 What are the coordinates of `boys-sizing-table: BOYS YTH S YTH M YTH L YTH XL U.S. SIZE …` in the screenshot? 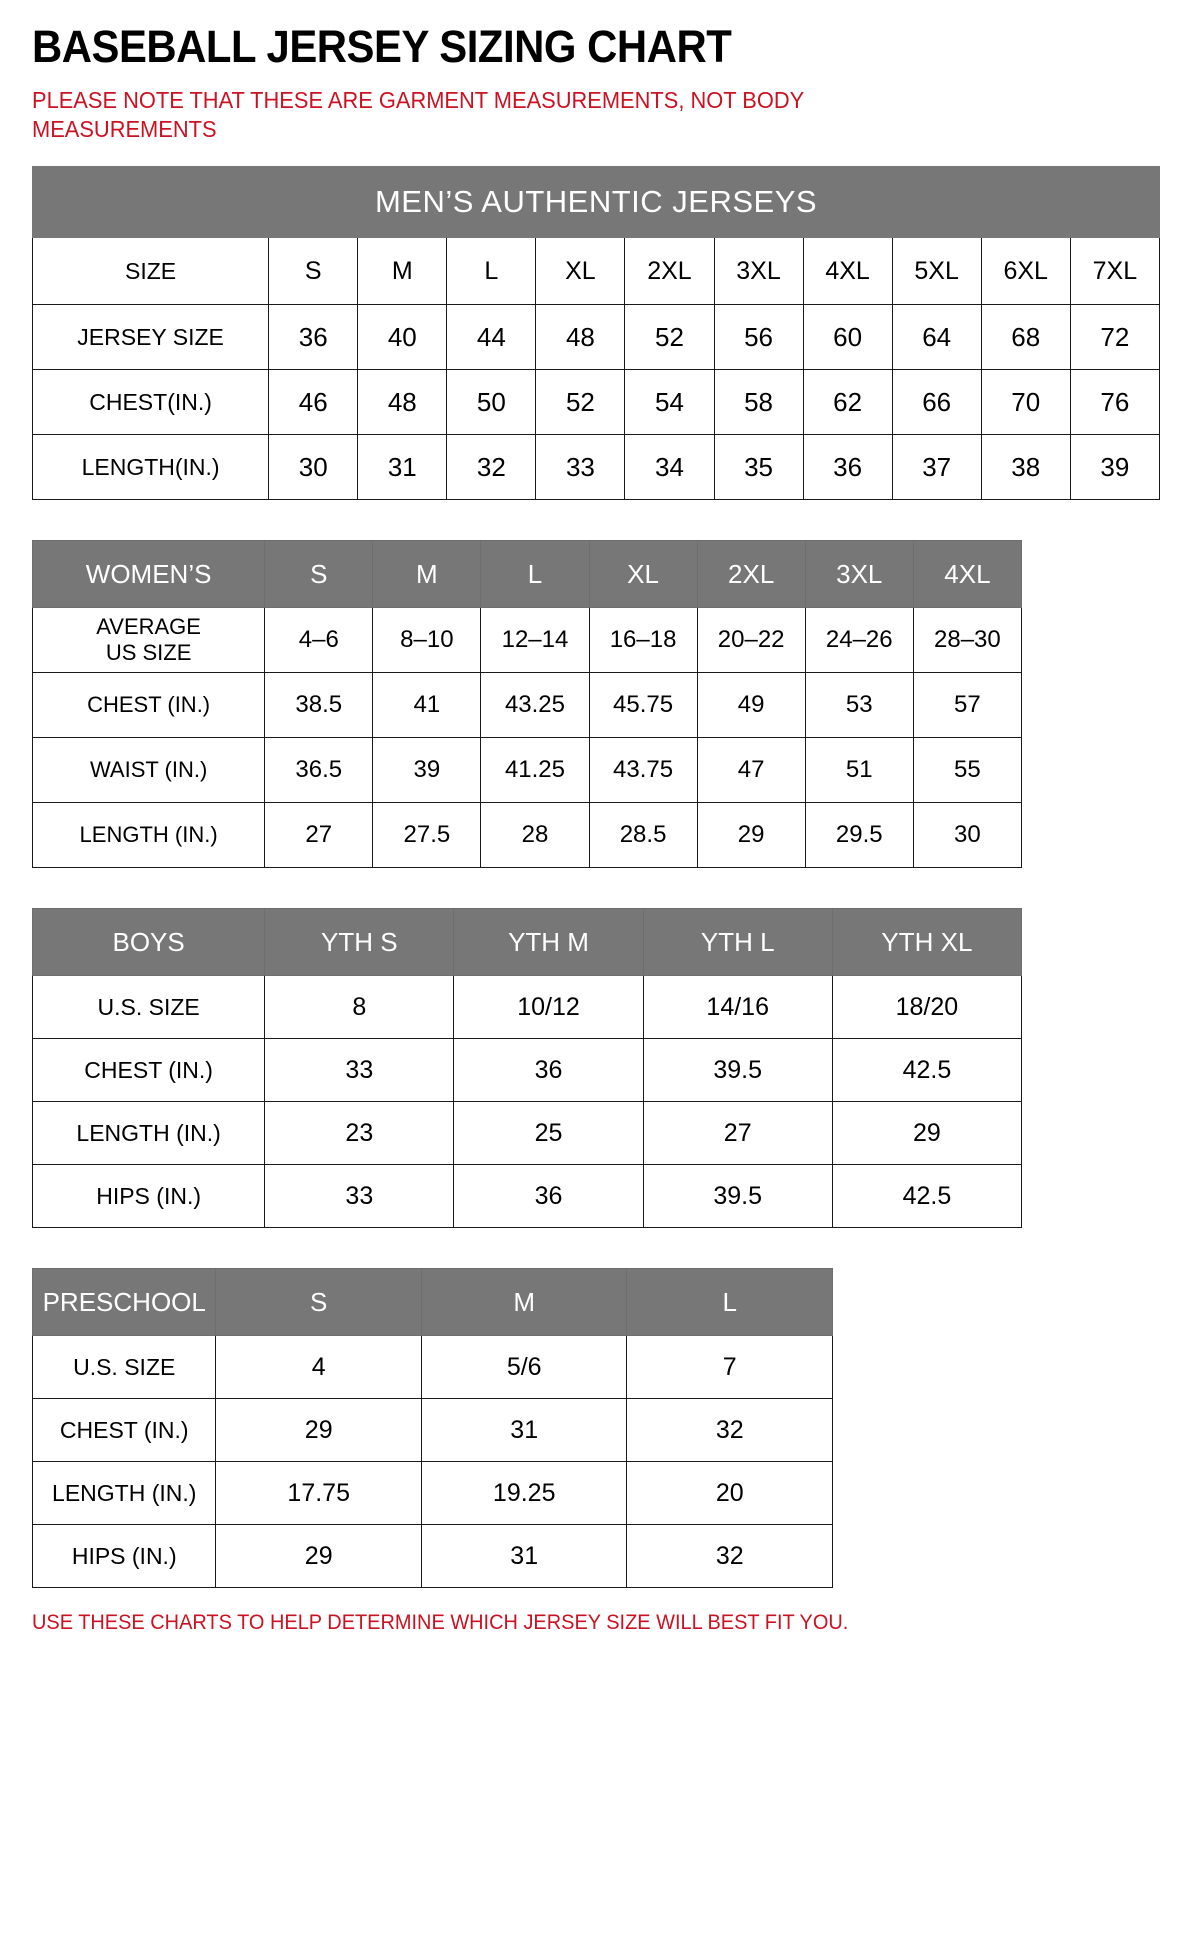 It's located at (527, 1068).